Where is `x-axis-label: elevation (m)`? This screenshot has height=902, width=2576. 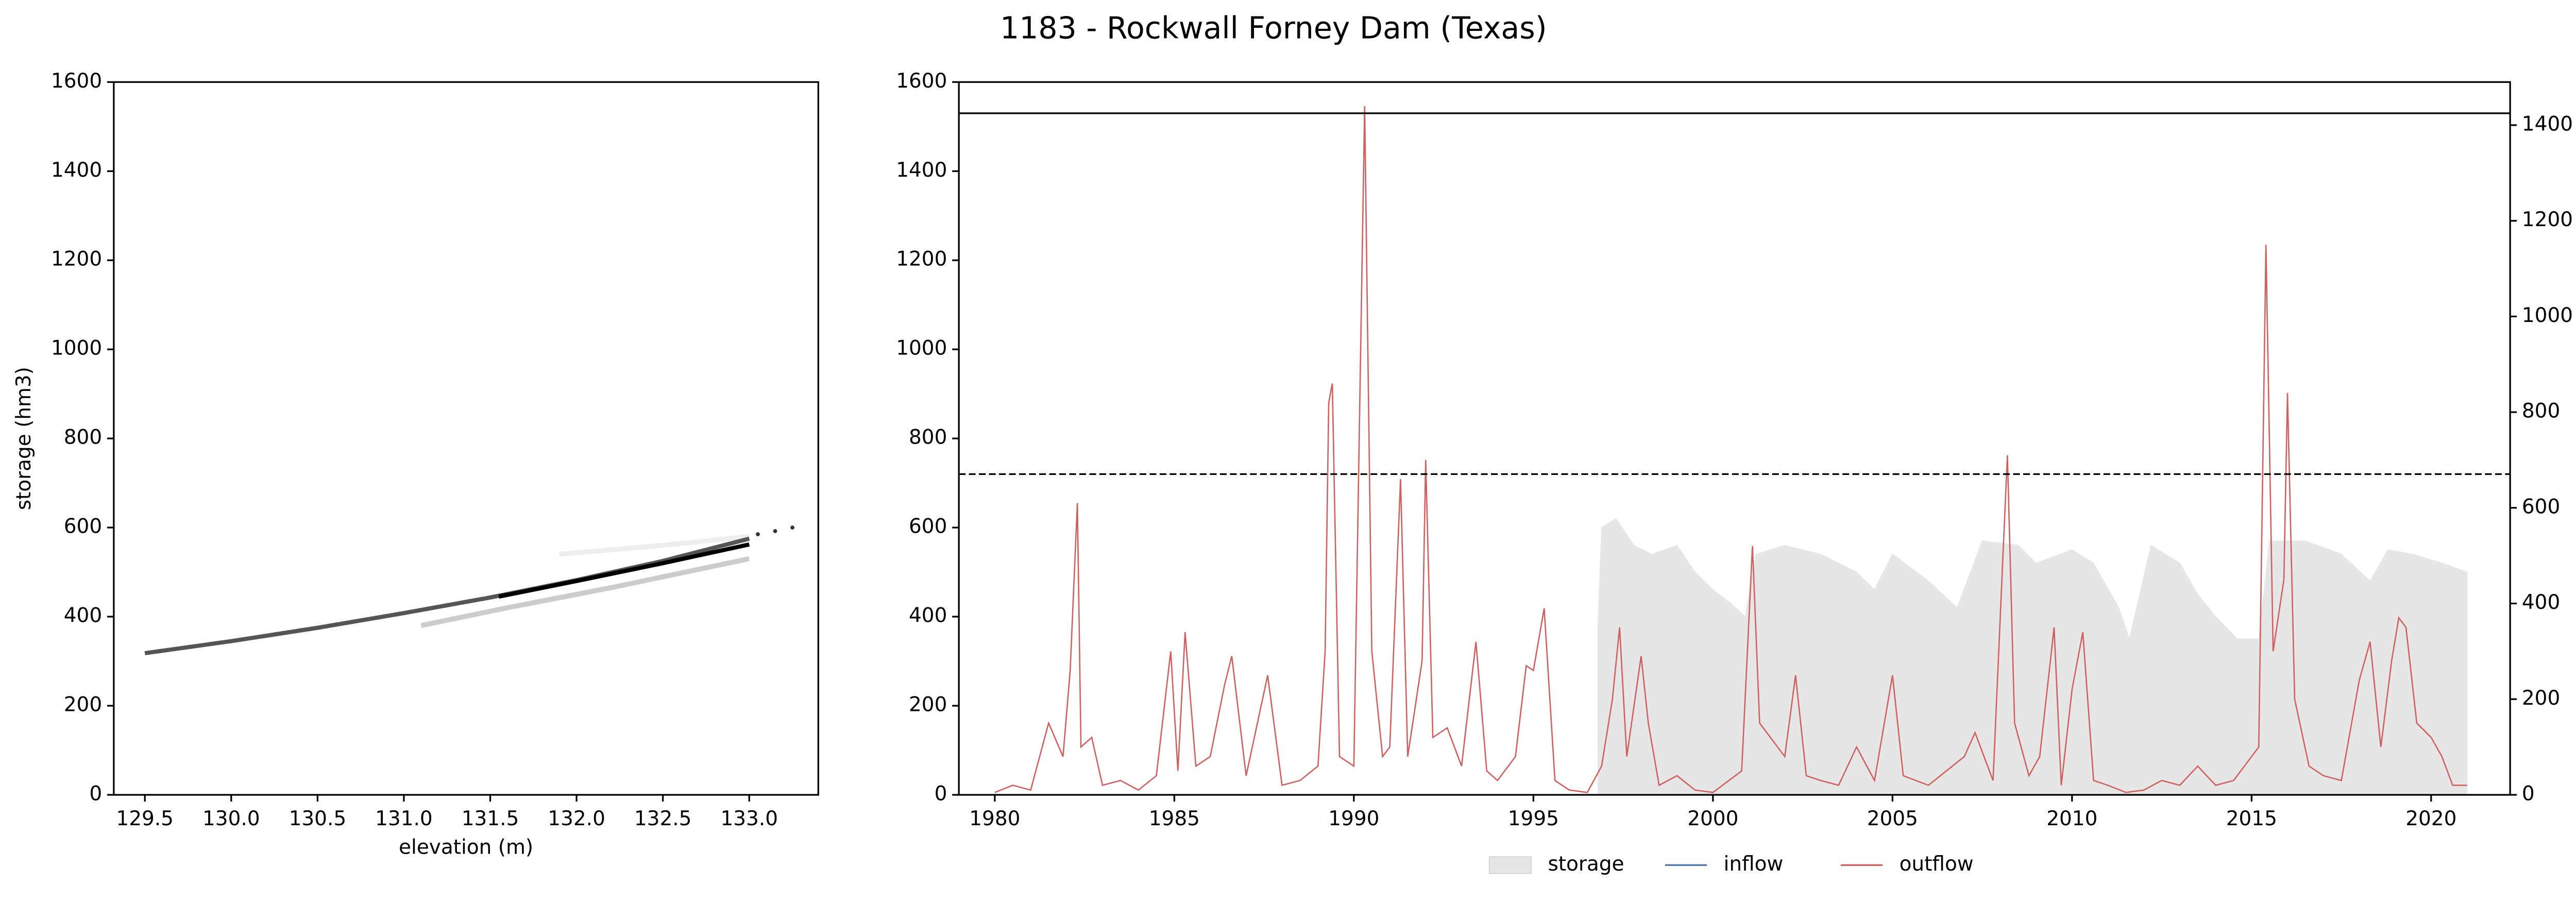
x-axis-label: elevation (m) is located at coordinates (466, 848).